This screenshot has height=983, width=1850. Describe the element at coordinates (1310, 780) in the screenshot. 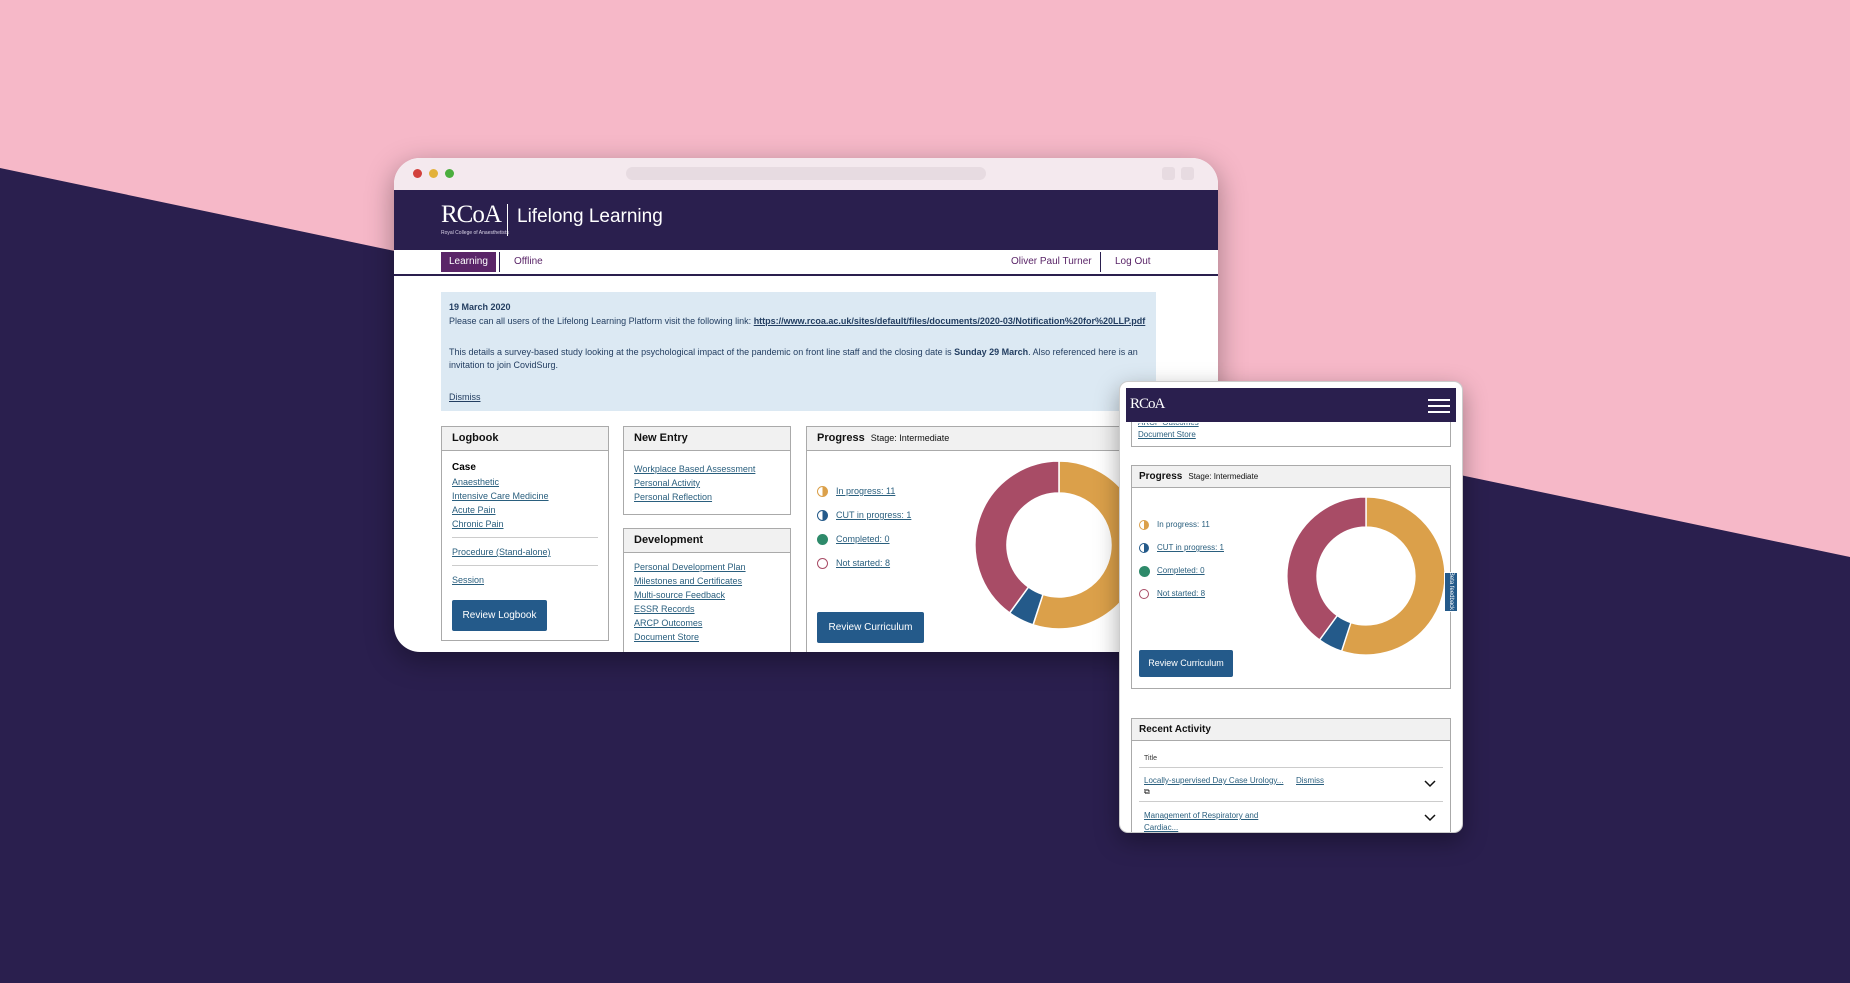

I see `recent-row-1-dismiss: Dismiss` at that location.